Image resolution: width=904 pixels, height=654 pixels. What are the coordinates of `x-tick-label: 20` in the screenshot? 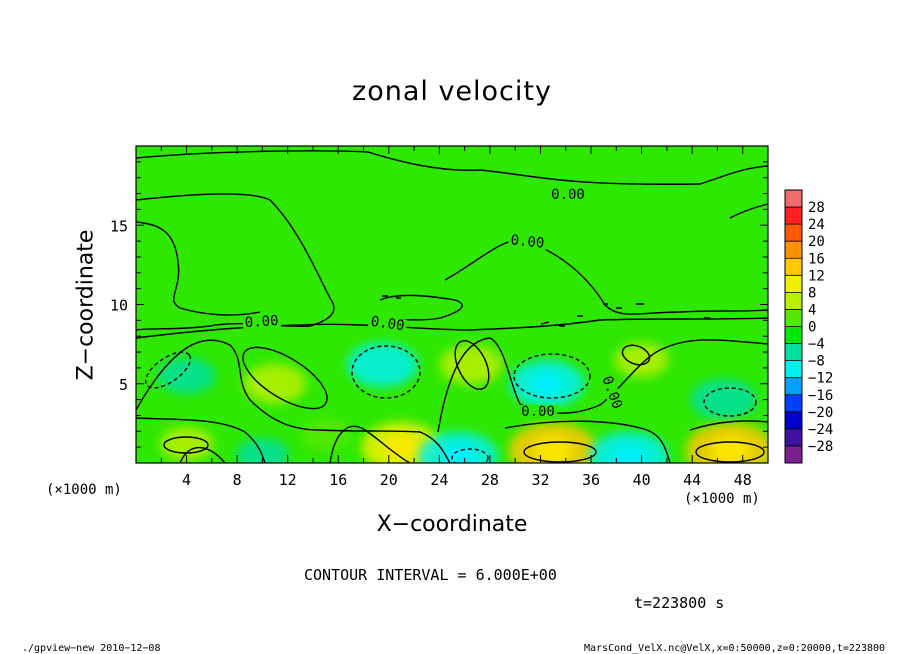 It's located at (389, 480).